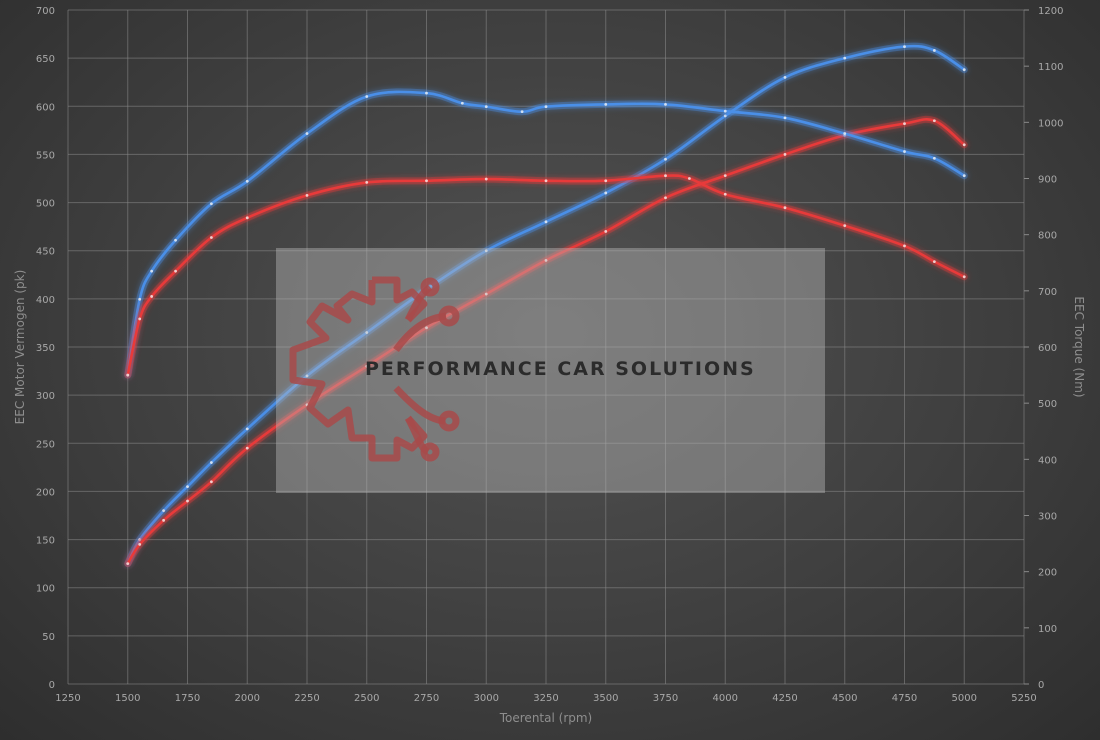  I want to click on y-right-tick-label: 500, so click(1047, 404).